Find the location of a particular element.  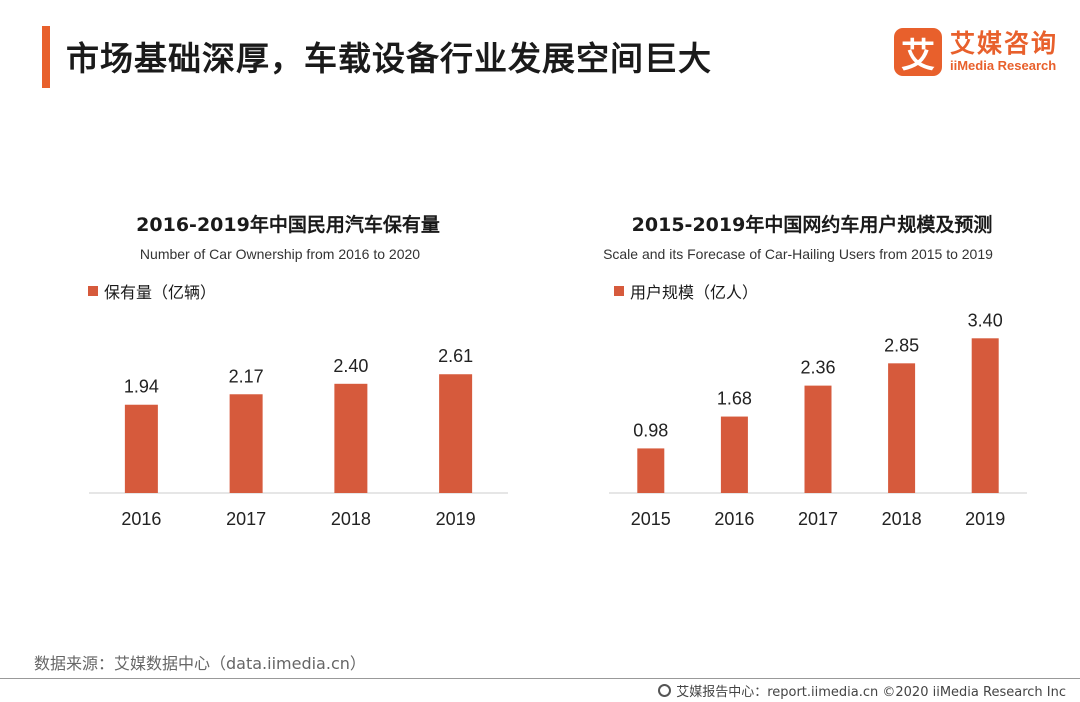

left-chart-legend: 保有量（亿辆） is located at coordinates (152, 291).